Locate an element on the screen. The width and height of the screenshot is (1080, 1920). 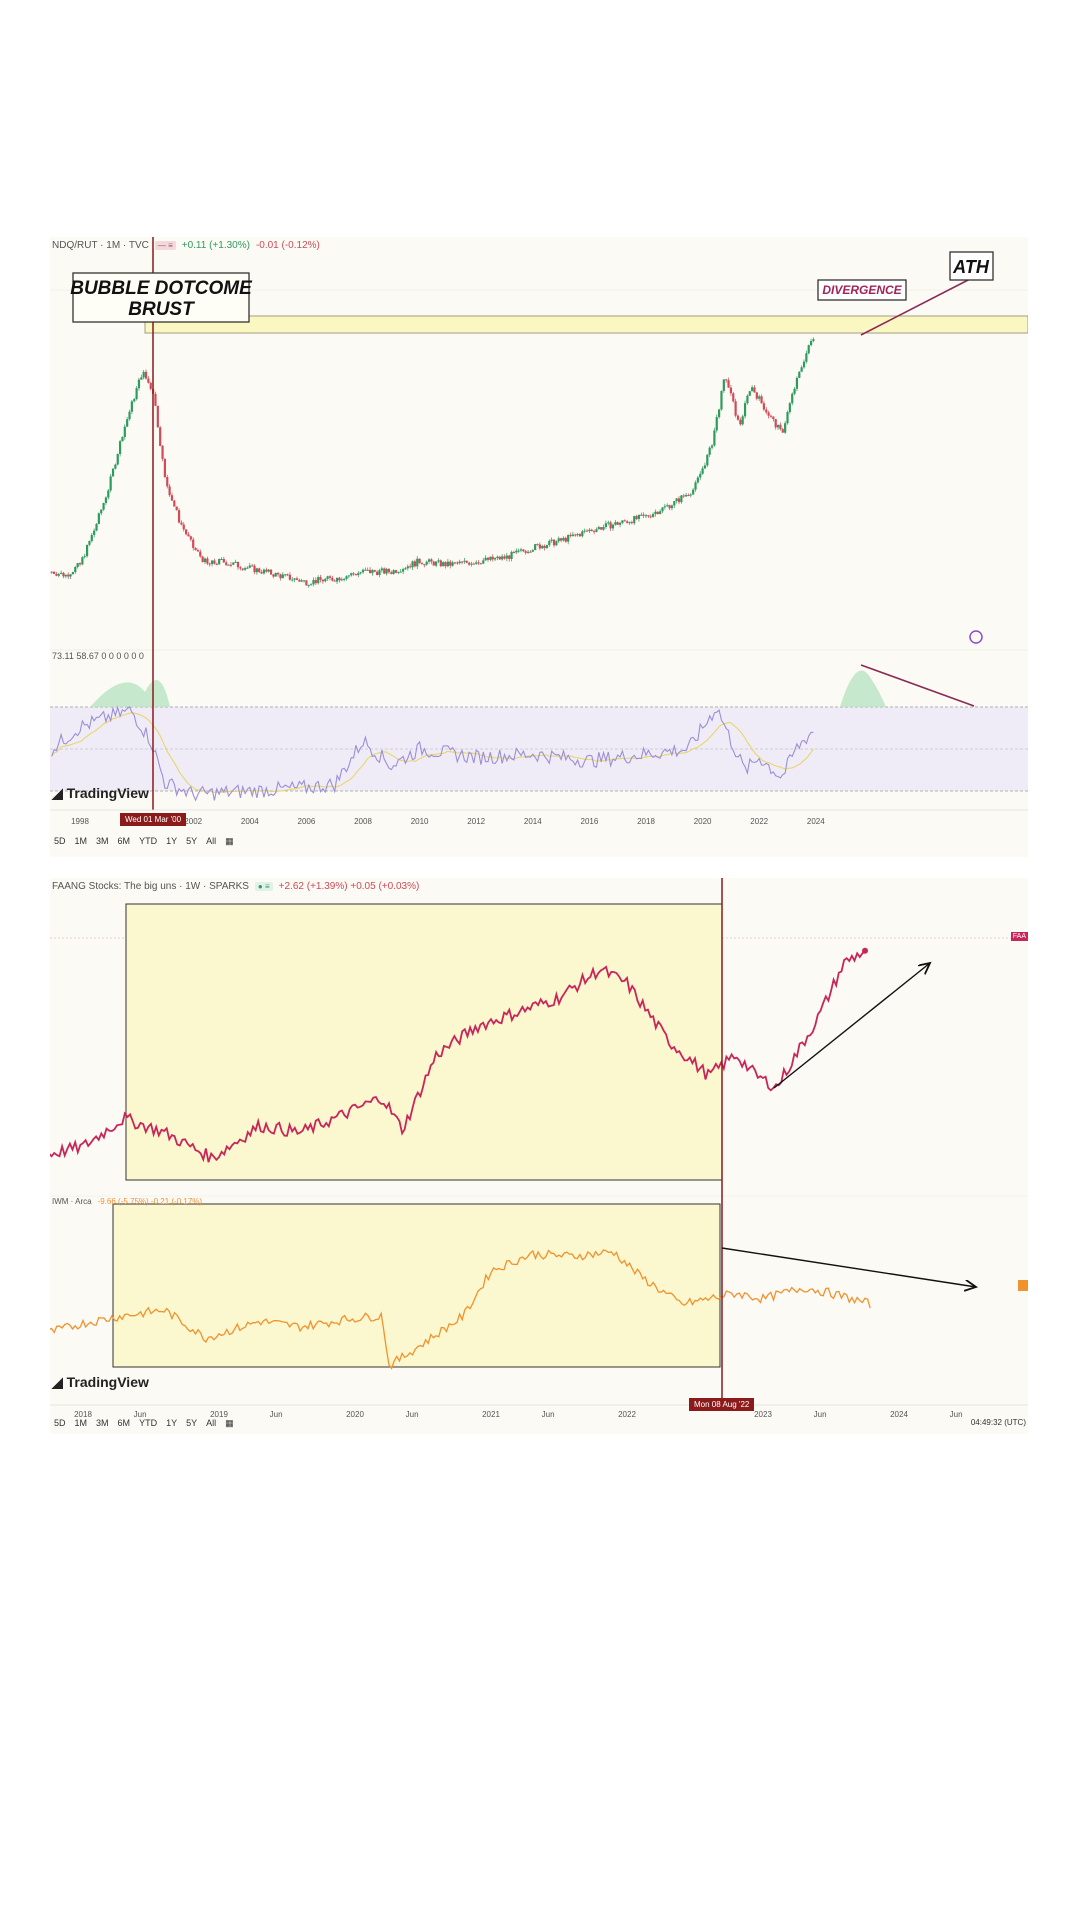
price-trendline is located at coordinates (916, 306).